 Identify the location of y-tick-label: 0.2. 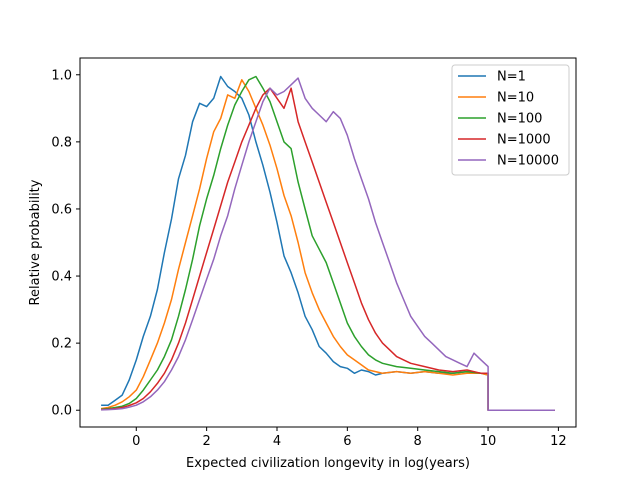
(61, 344).